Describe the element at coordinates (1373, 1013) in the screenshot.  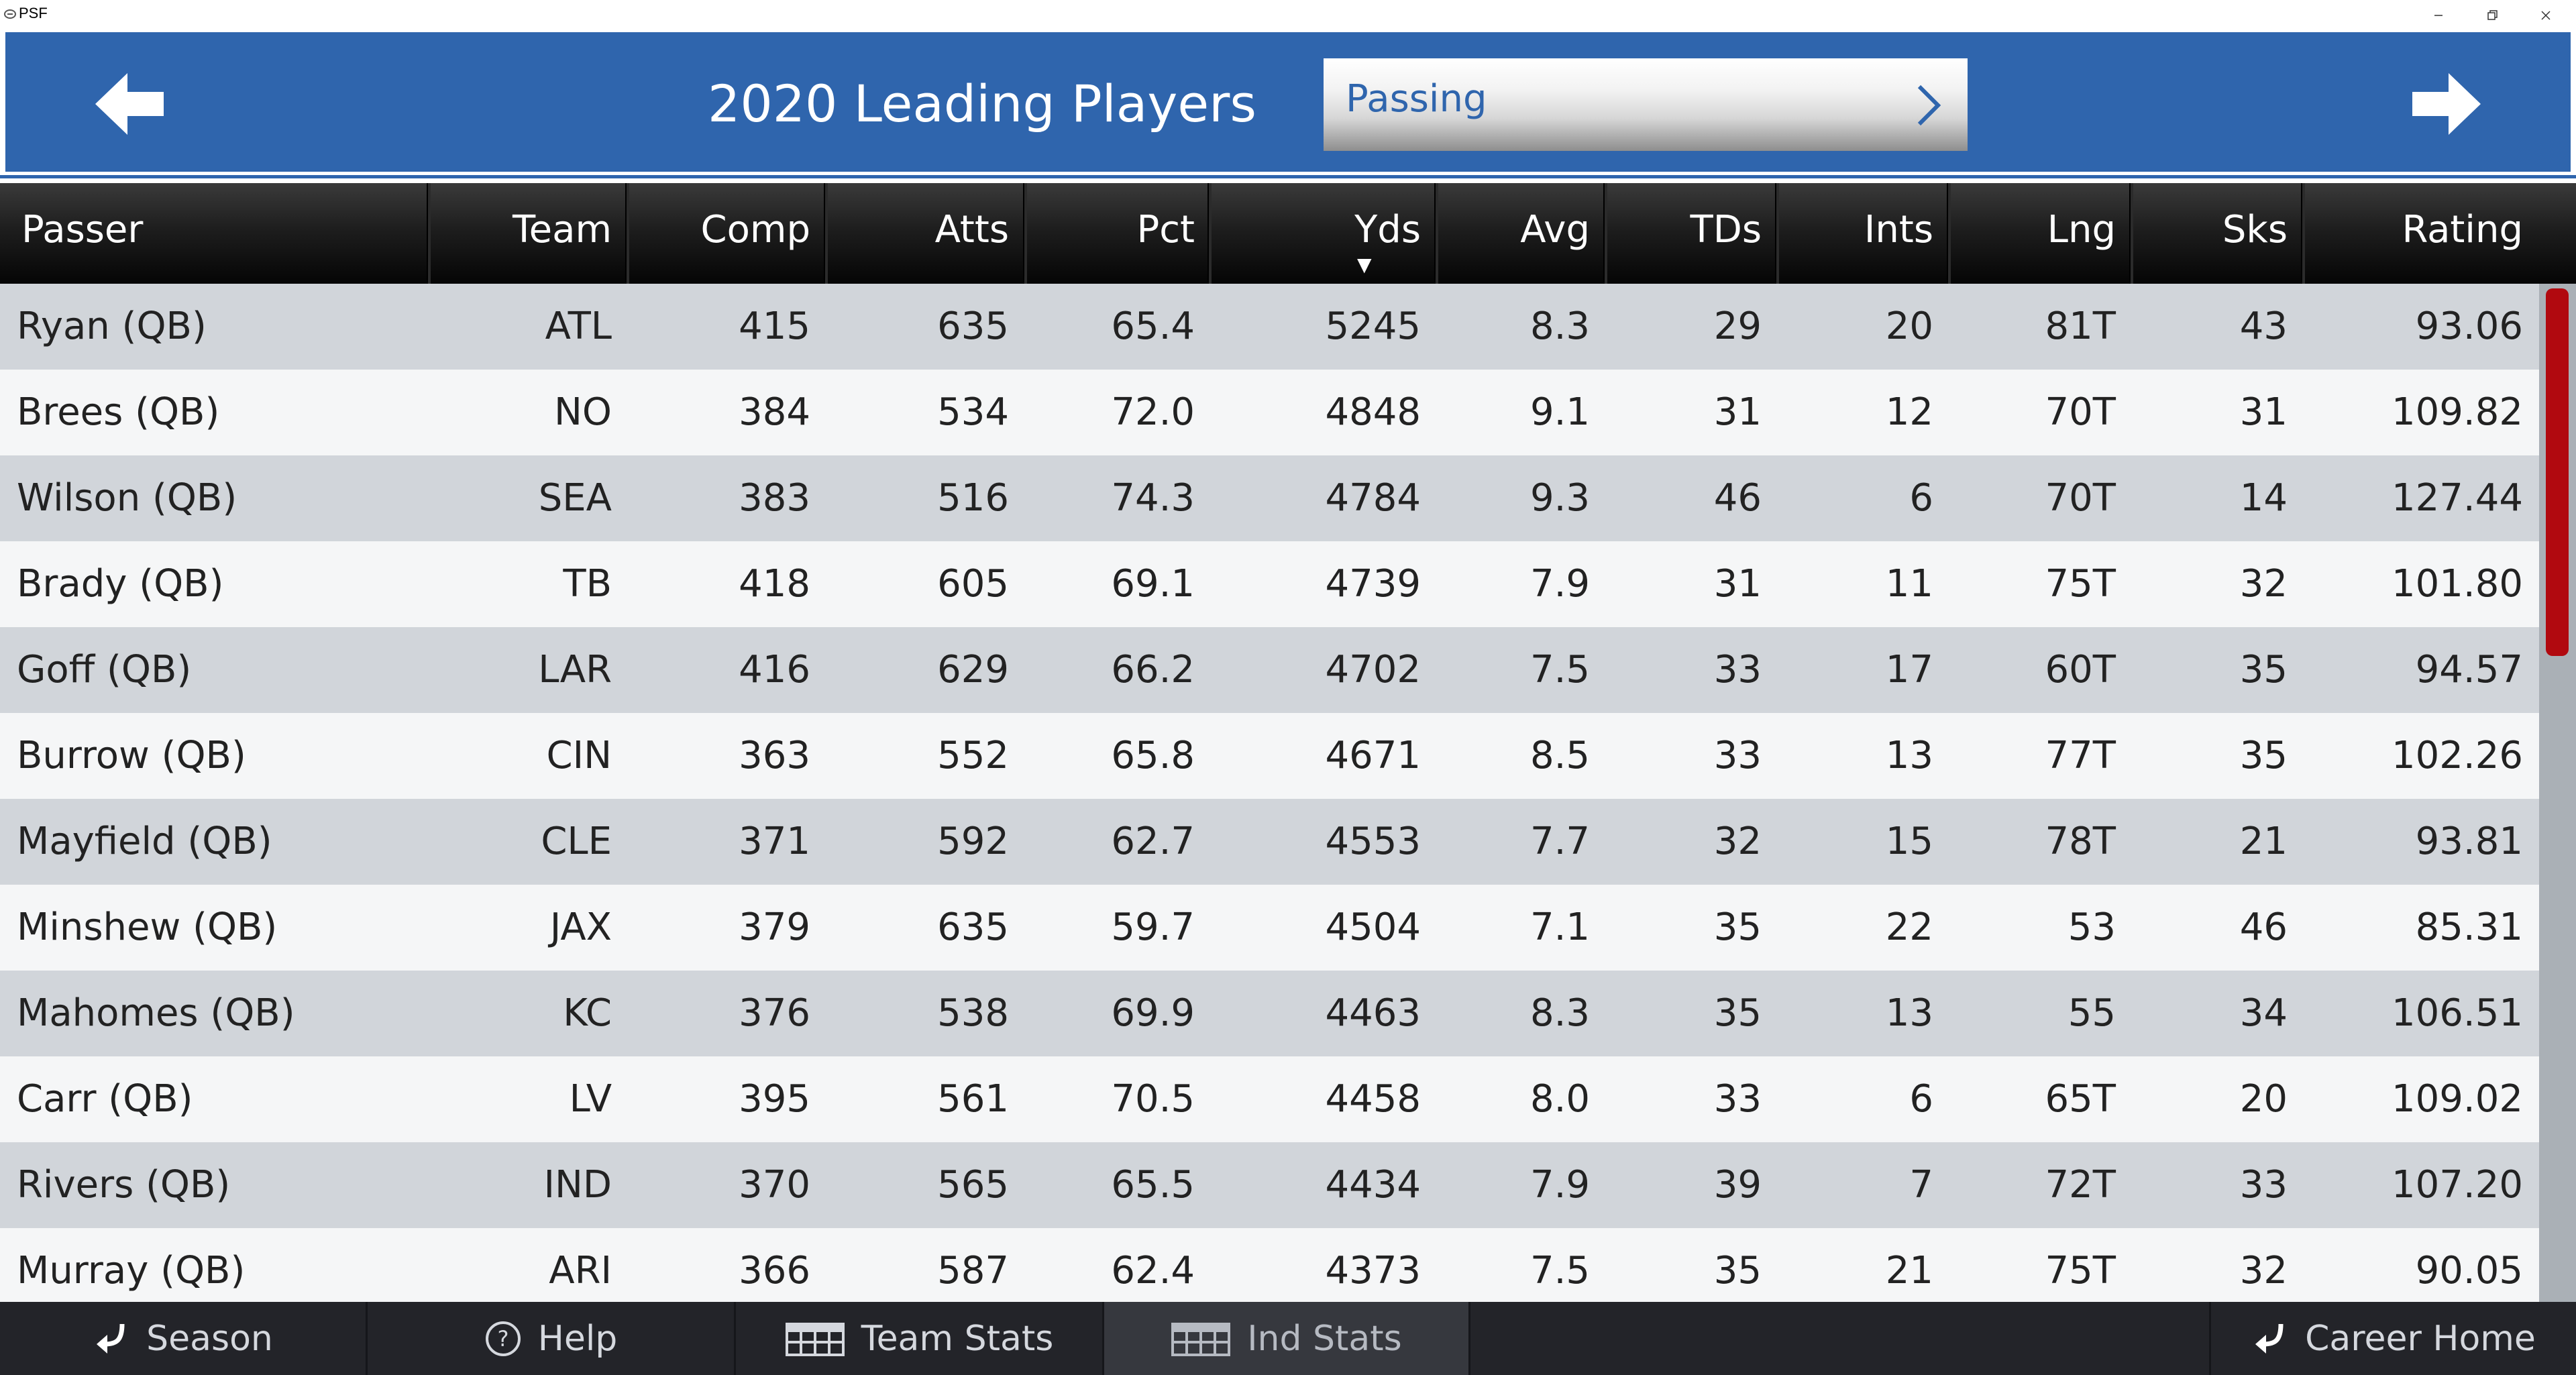
I see `cell-yds: 4463` at that location.